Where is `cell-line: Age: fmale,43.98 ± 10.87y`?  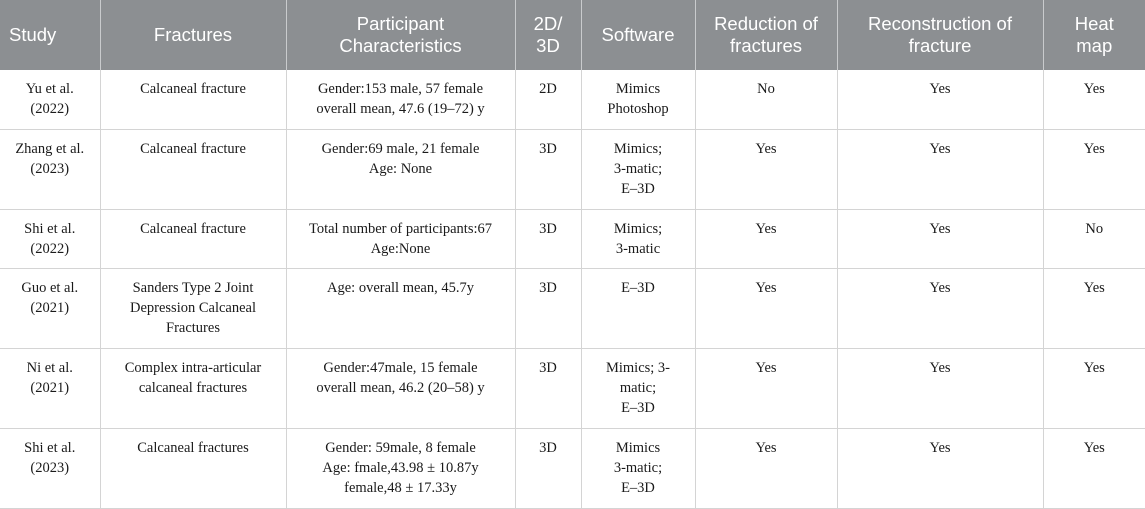
cell-line: Age: fmale,43.98 ± 10.87y is located at coordinates (400, 467).